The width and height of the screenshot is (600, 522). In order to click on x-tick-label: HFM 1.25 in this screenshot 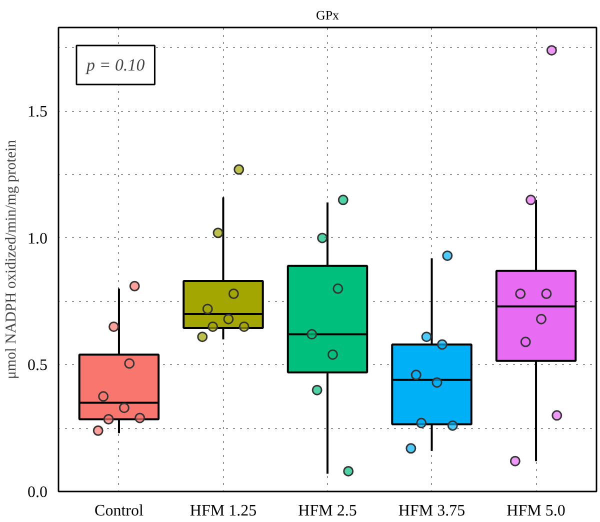, I will do `click(223, 511)`.